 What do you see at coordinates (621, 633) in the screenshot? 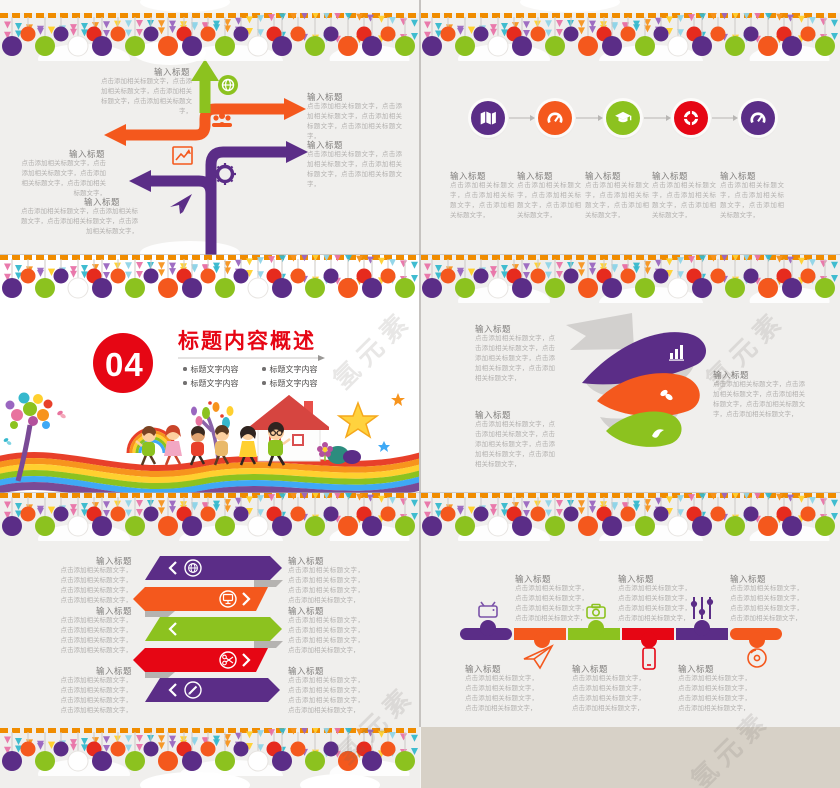
I see `timeline-diagram` at bounding box center [621, 633].